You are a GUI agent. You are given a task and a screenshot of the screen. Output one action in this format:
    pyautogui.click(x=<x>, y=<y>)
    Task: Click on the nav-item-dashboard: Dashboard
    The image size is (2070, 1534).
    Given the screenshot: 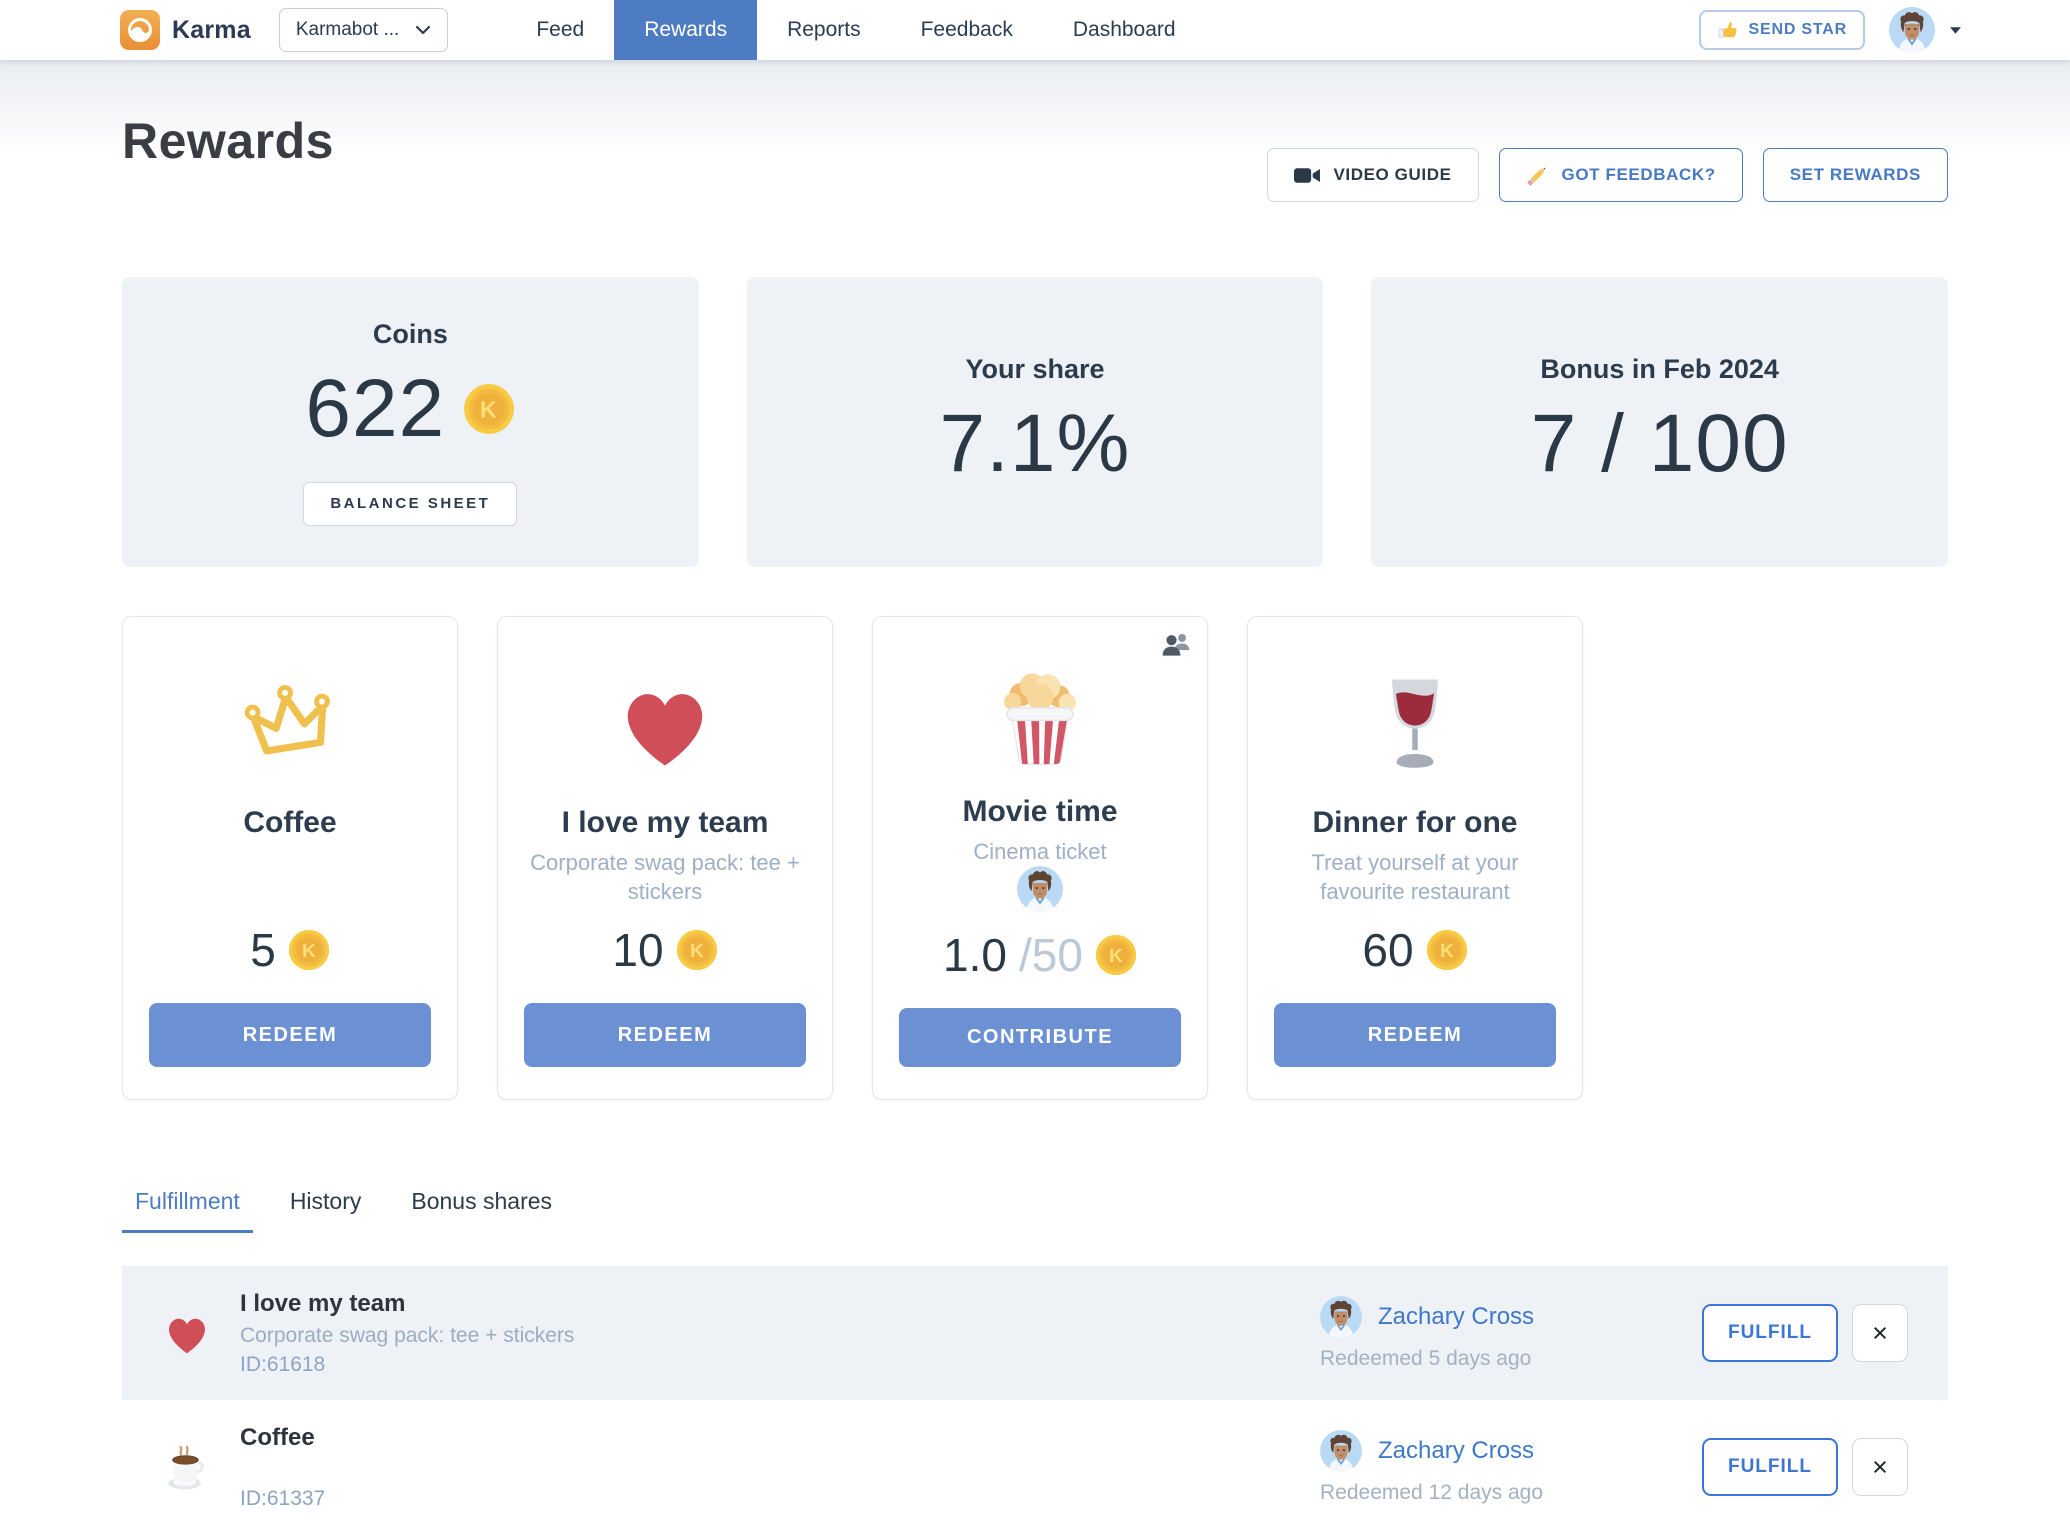 What is the action you would take?
    pyautogui.click(x=1124, y=29)
    